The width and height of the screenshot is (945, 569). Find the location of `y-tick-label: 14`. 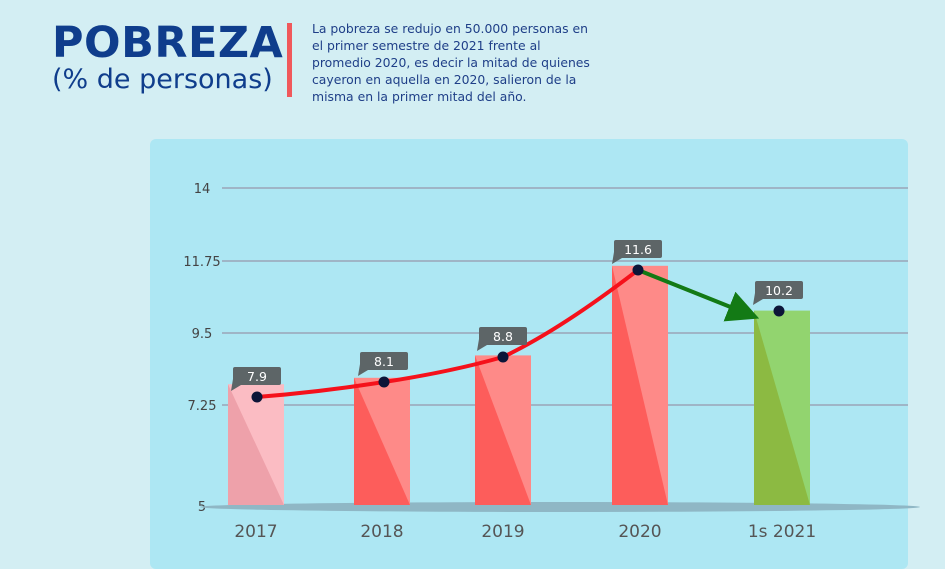

y-tick-label: 14 is located at coordinates (202, 189).